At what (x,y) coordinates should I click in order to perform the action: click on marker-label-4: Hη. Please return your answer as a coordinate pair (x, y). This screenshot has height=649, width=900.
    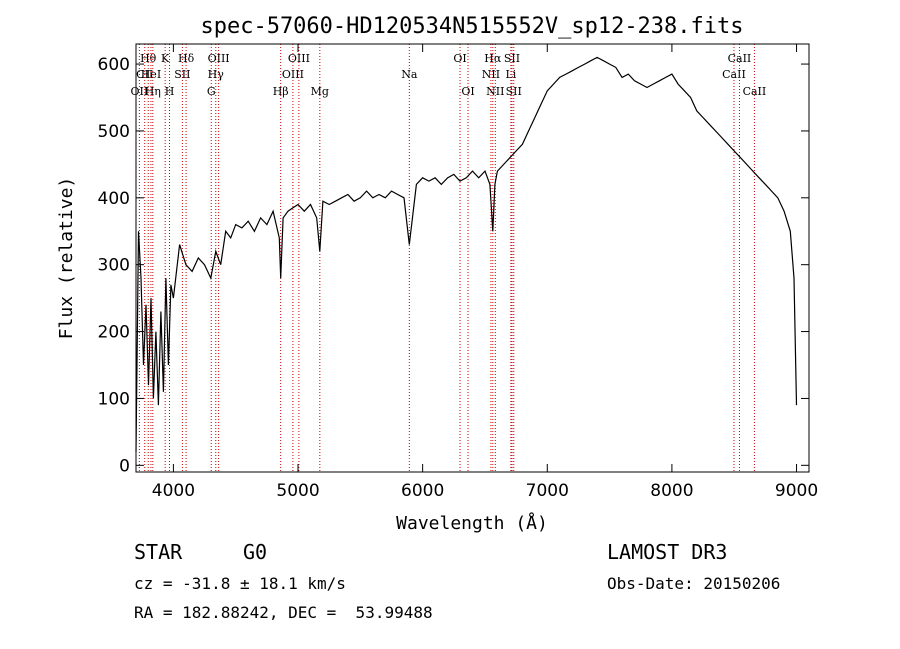
    Looking at the image, I should click on (153, 91).